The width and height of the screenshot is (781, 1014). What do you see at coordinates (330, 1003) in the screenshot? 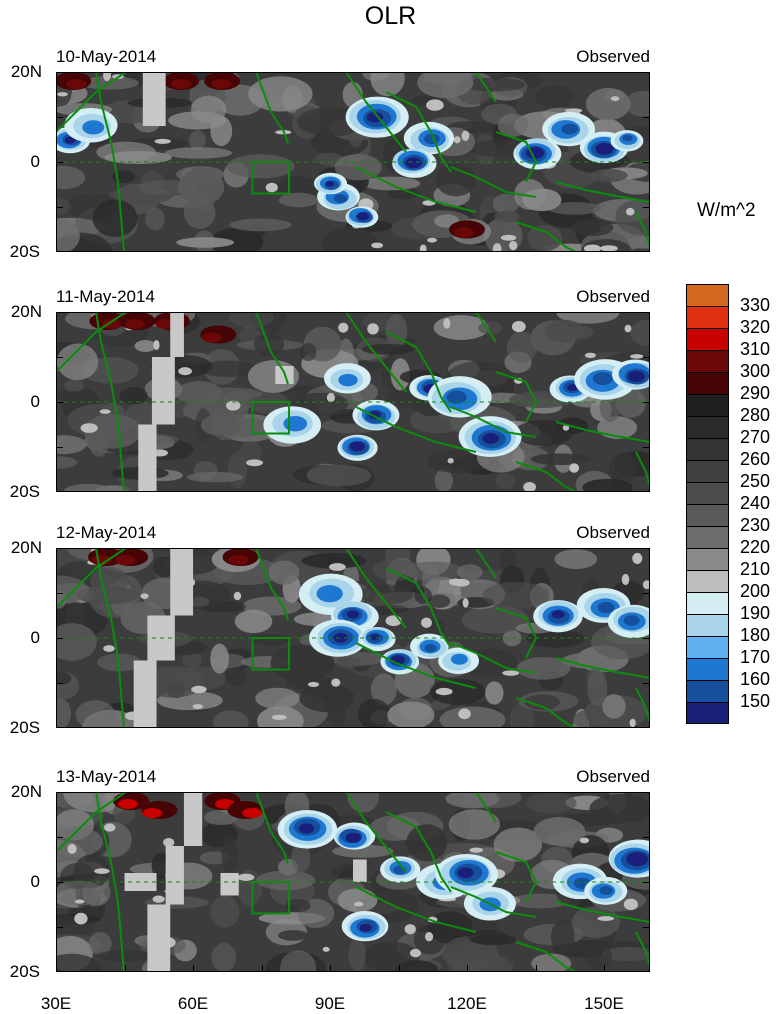
I see `lon-label: 90E` at bounding box center [330, 1003].